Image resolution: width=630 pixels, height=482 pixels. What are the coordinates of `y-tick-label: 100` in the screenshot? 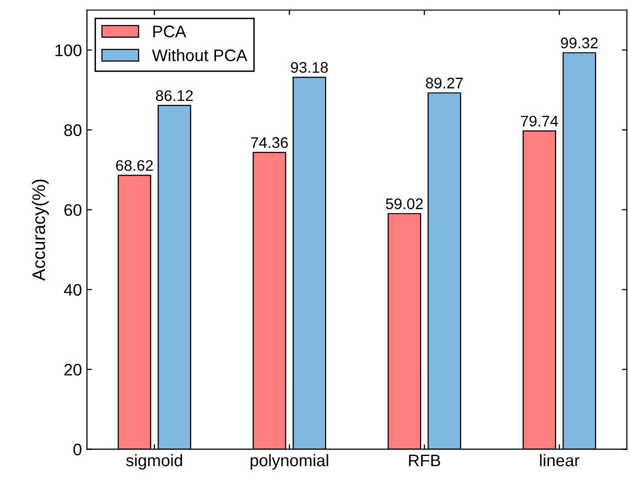 It's located at (69, 50).